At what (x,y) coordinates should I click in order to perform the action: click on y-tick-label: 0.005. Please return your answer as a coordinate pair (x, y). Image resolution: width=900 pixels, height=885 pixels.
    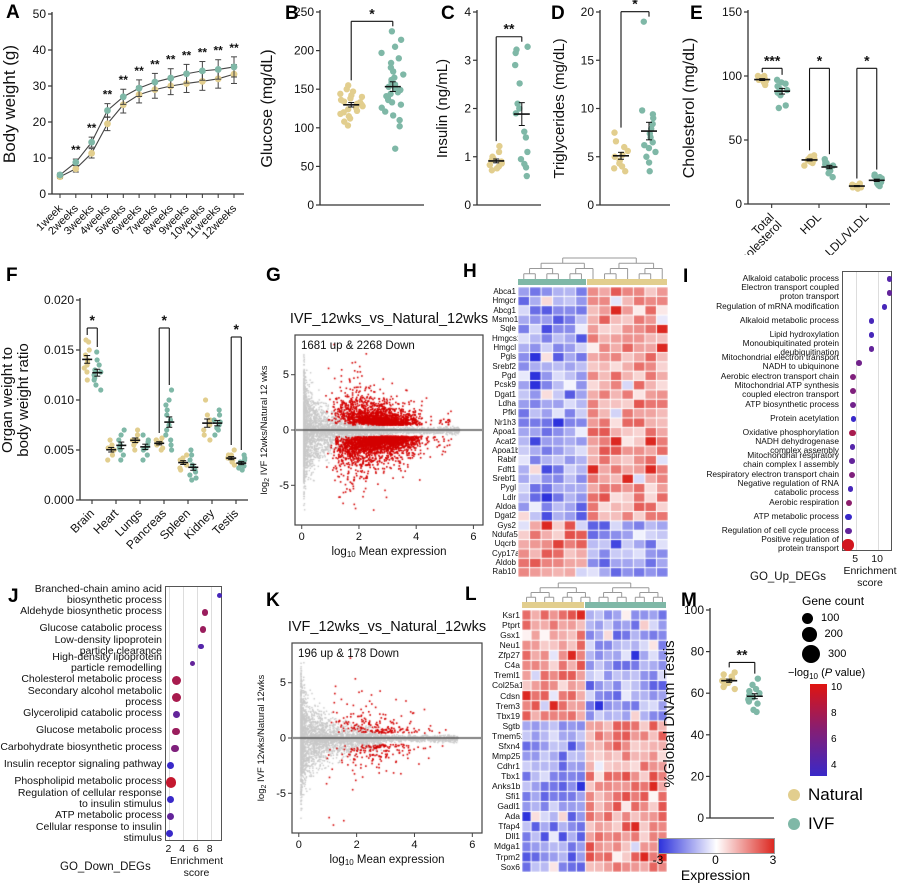
    Looking at the image, I should click on (59, 450).